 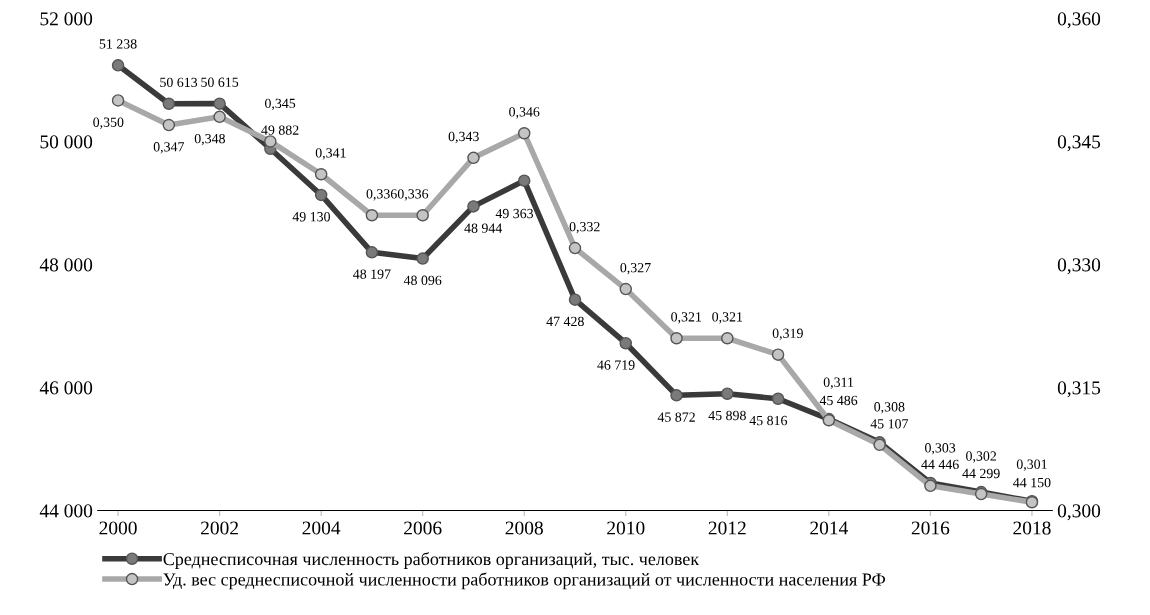 I want to click on data-label: 48 944, so click(x=483, y=228).